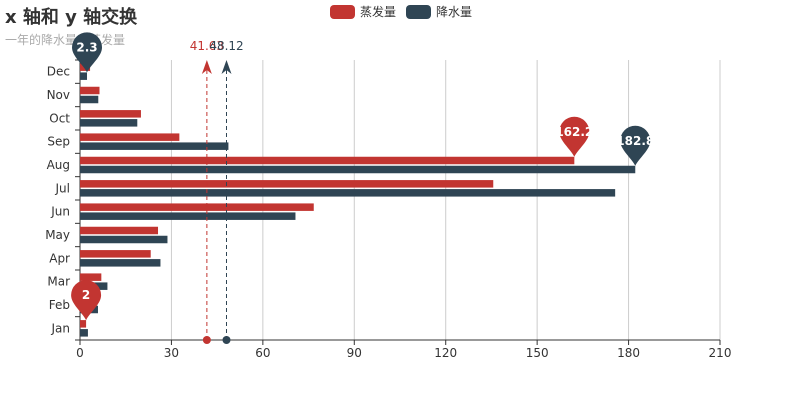 The width and height of the screenshot is (800, 400). I want to click on chart-title: x 轴和 y 轴交换, so click(71, 17).